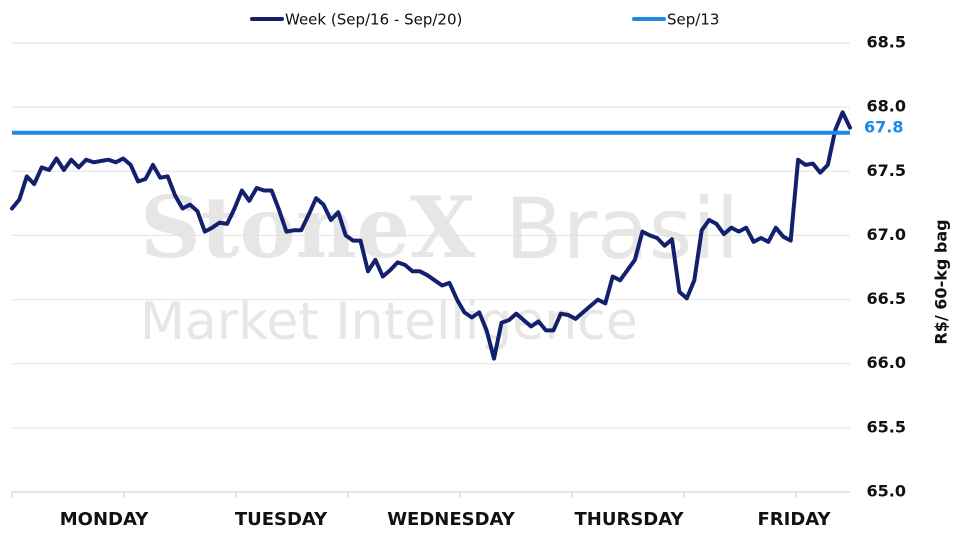  Describe the element at coordinates (308, 227) in the screenshot. I see `watermark: StoneX` at that location.